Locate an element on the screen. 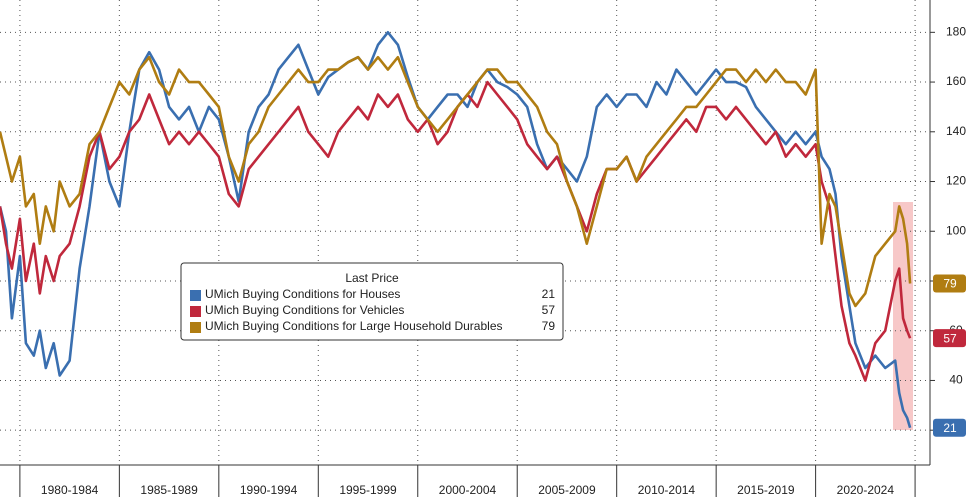  y-tick-label: 160 is located at coordinates (956, 81).